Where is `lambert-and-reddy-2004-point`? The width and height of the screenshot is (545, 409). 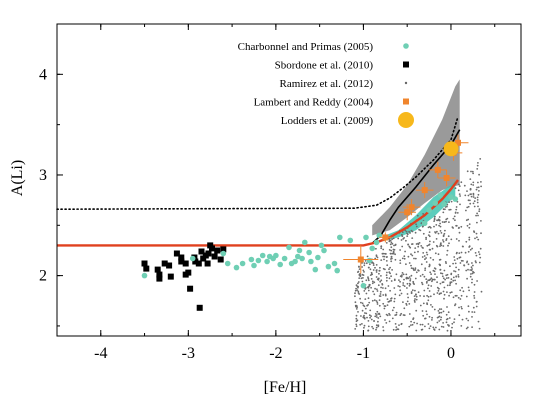
lambert-and-reddy-2004-point is located at coordinates (446, 178).